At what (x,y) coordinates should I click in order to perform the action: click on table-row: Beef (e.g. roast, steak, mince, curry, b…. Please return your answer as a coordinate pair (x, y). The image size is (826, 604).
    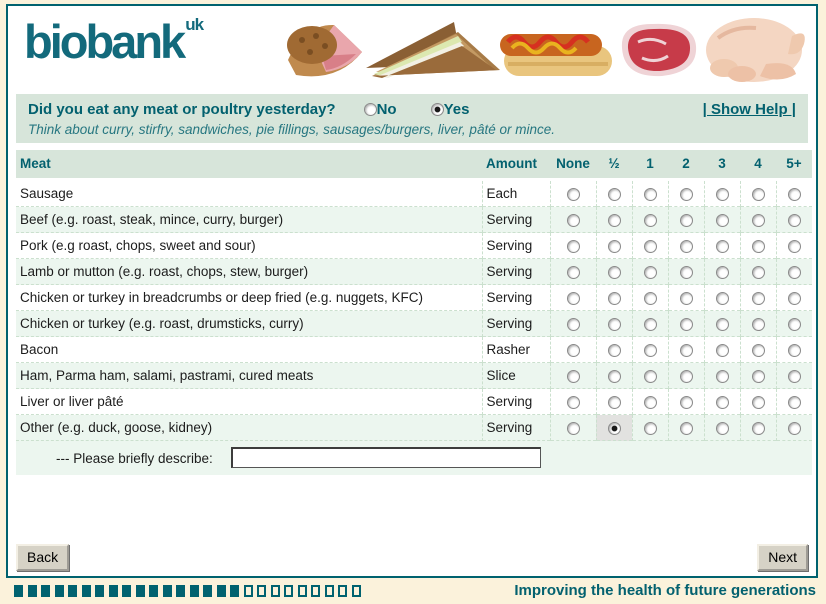
    Looking at the image, I should click on (414, 219).